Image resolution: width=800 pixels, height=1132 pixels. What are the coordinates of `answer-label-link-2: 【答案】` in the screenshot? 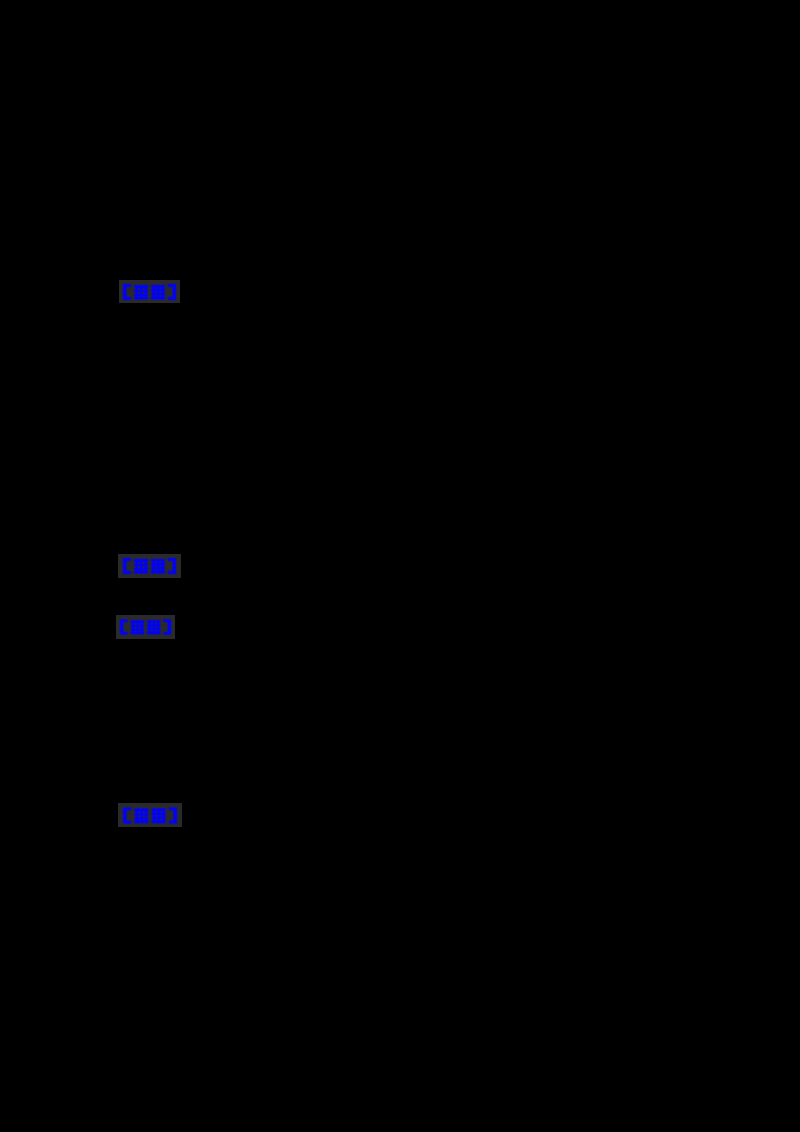 It's located at (149, 566).